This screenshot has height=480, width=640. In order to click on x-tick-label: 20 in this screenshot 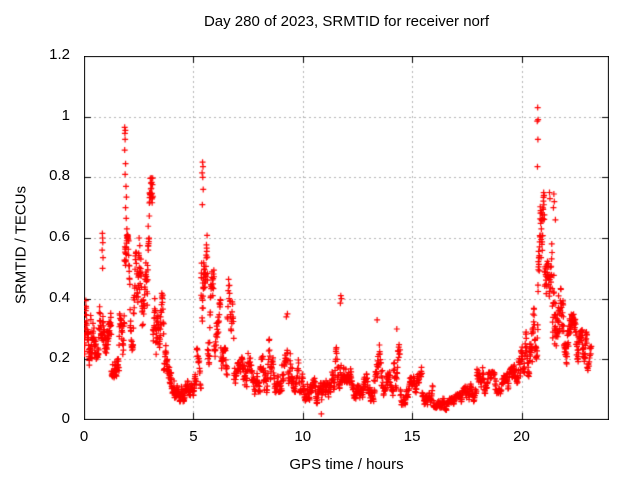, I will do `click(521, 436)`.